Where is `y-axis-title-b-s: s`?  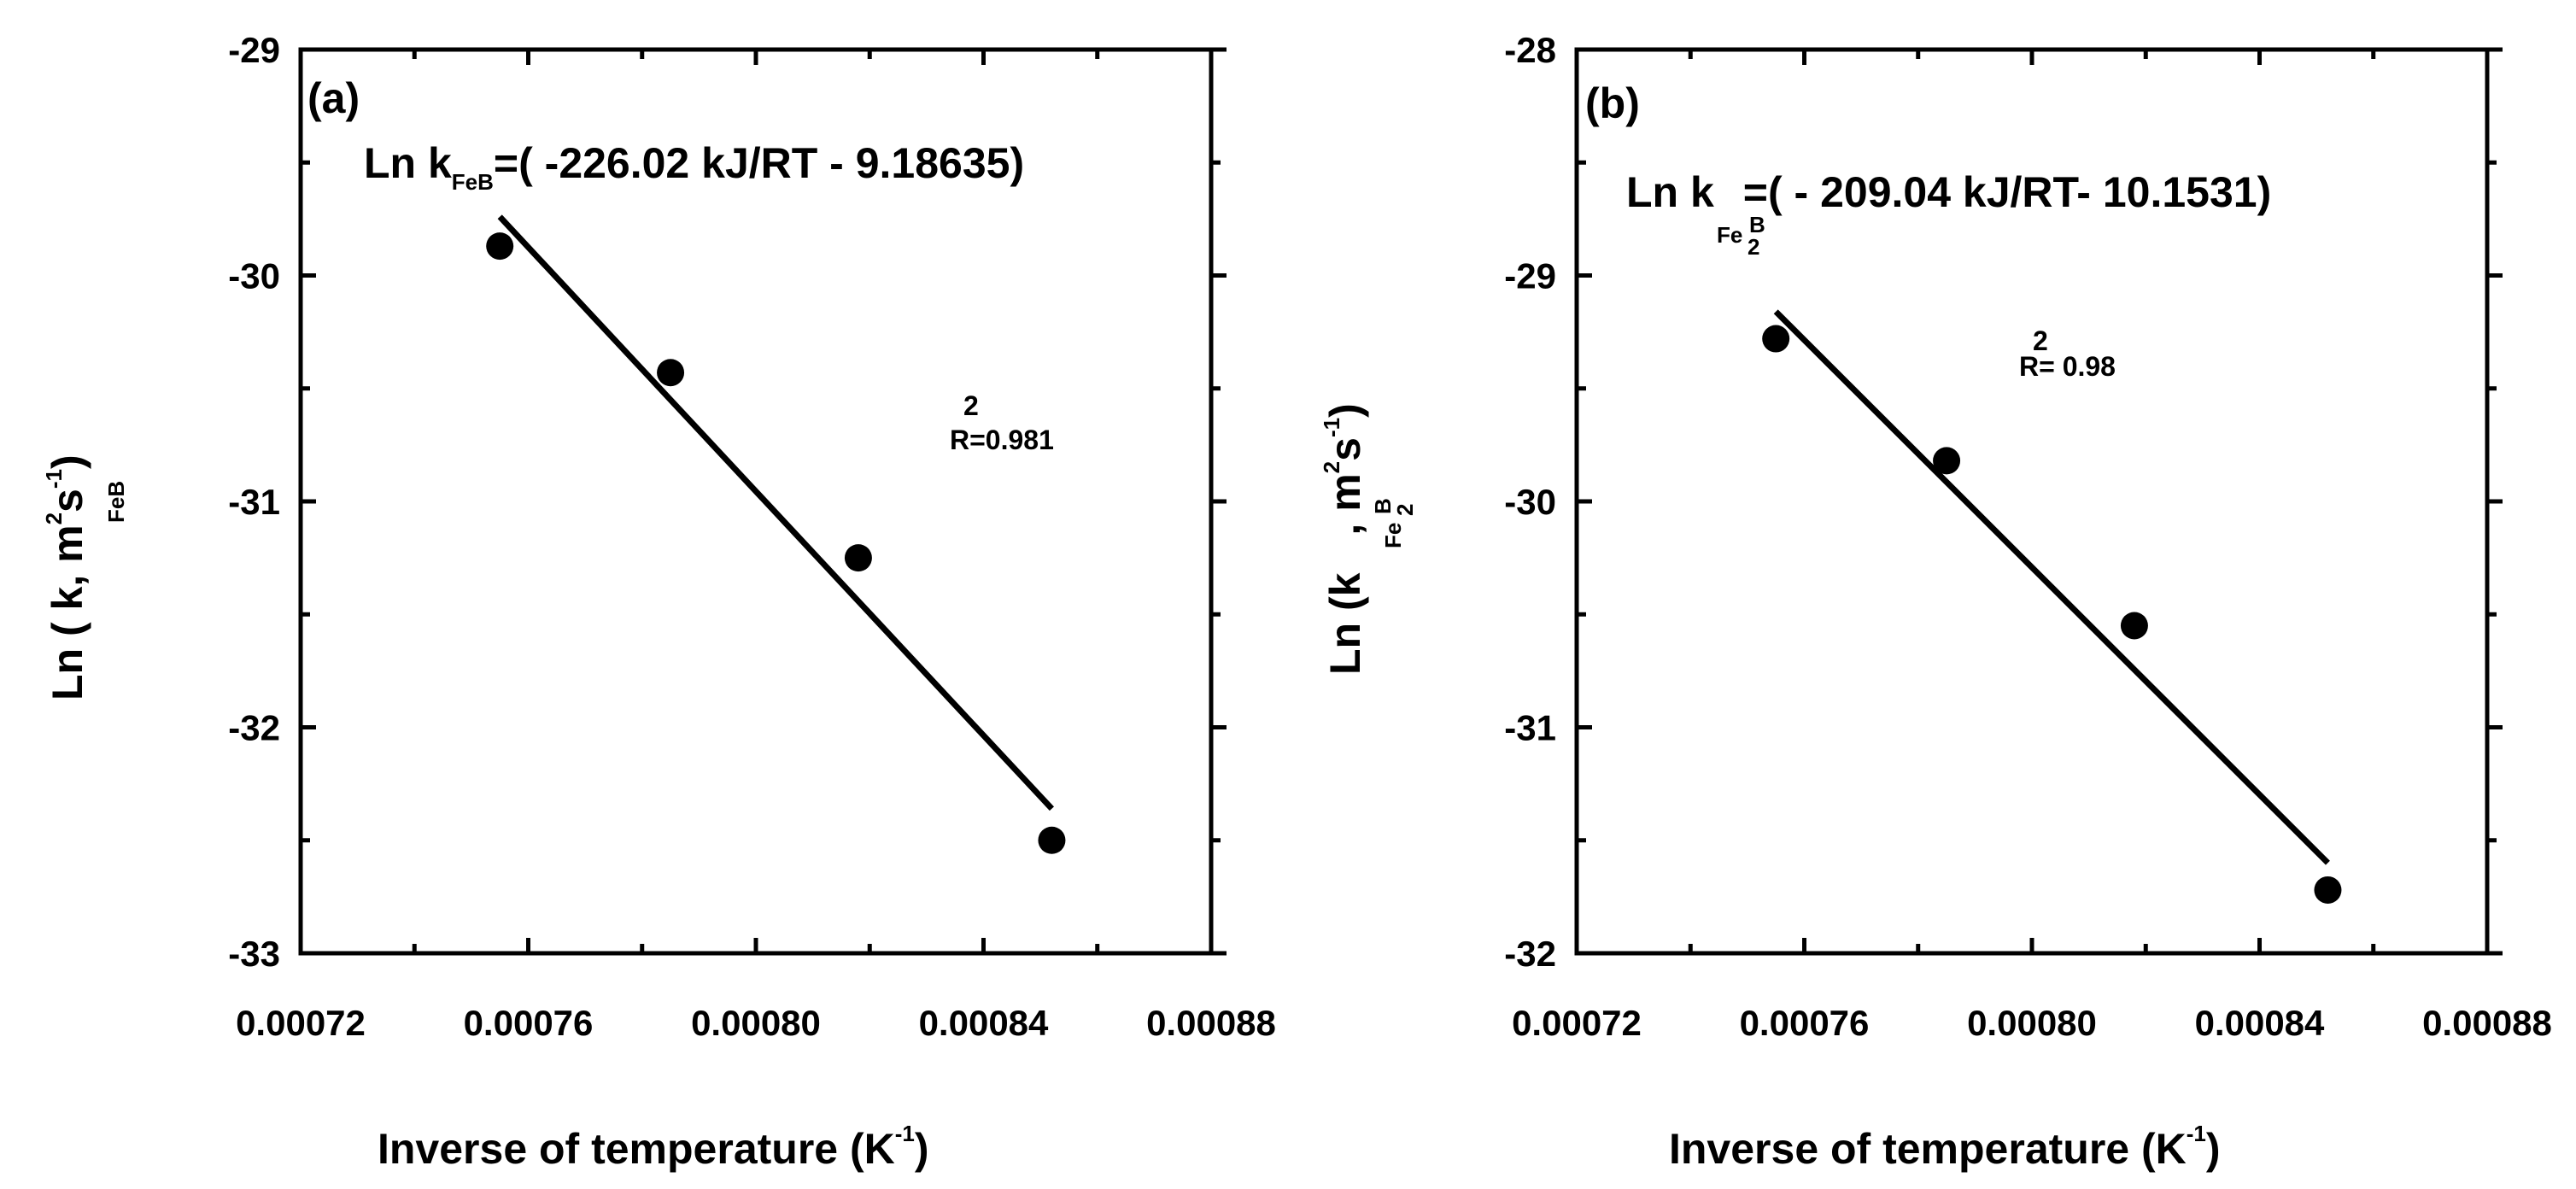 y-axis-title-b-s: s is located at coordinates (1345, 449).